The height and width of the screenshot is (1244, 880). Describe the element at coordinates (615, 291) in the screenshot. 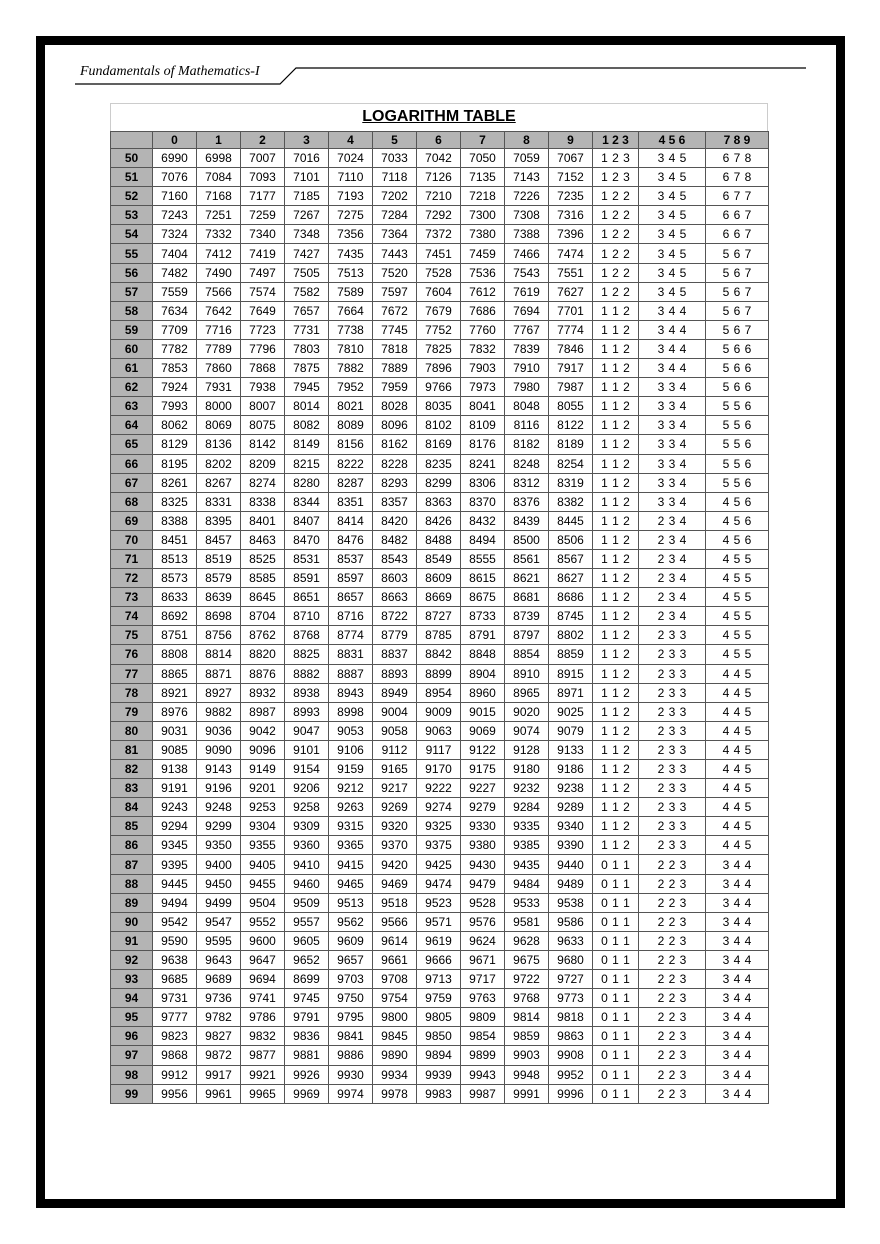

I see `mean-difference: 1 2 2` at that location.